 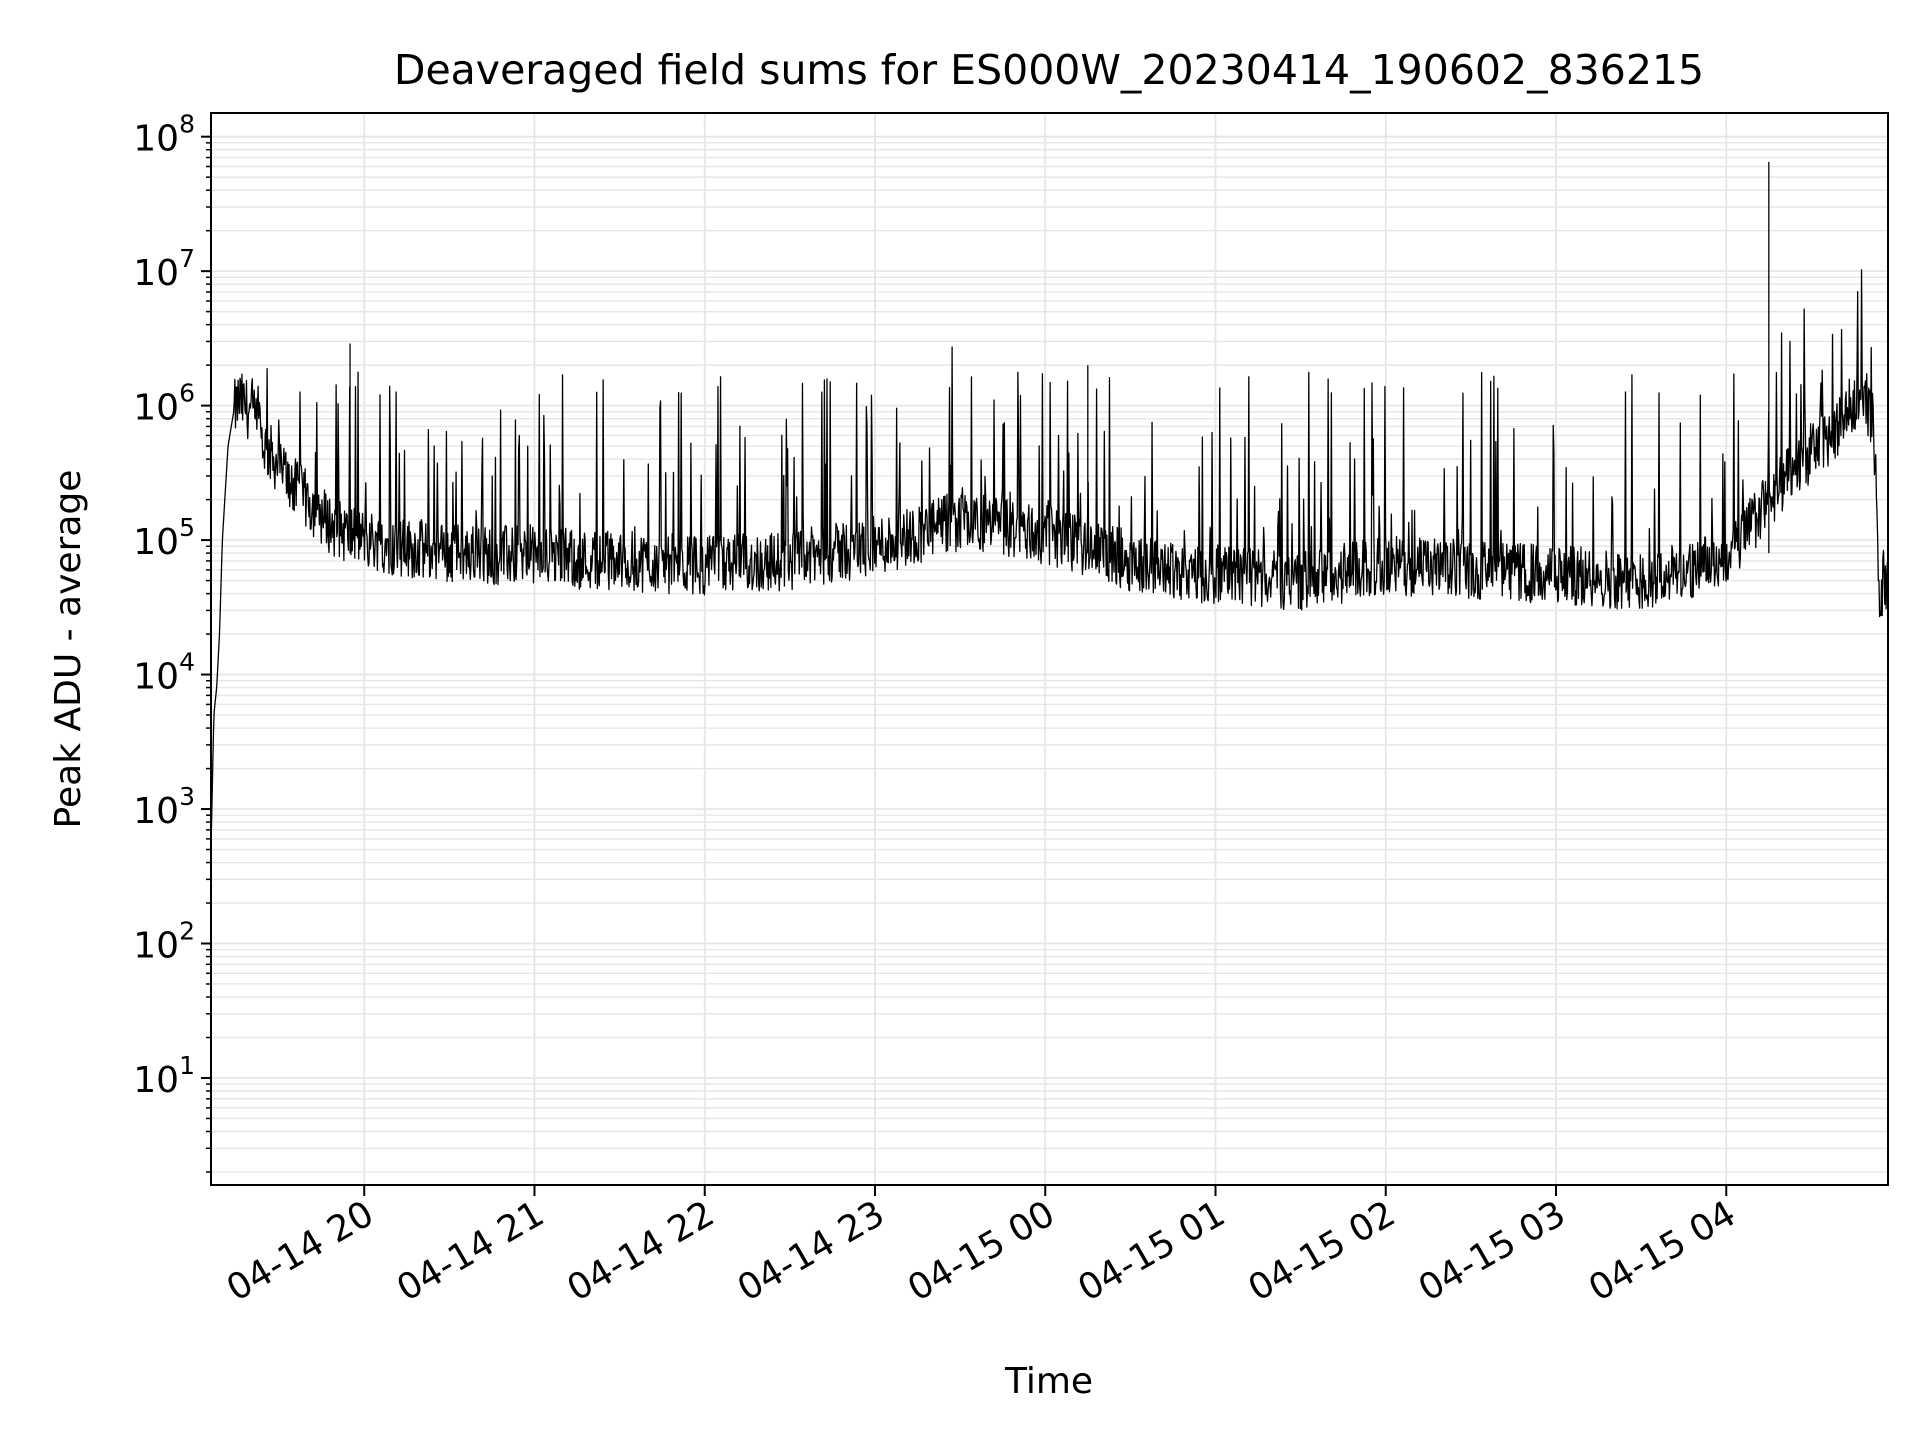 I want to click on y-tick-label: 10⁵, so click(x=164, y=538).